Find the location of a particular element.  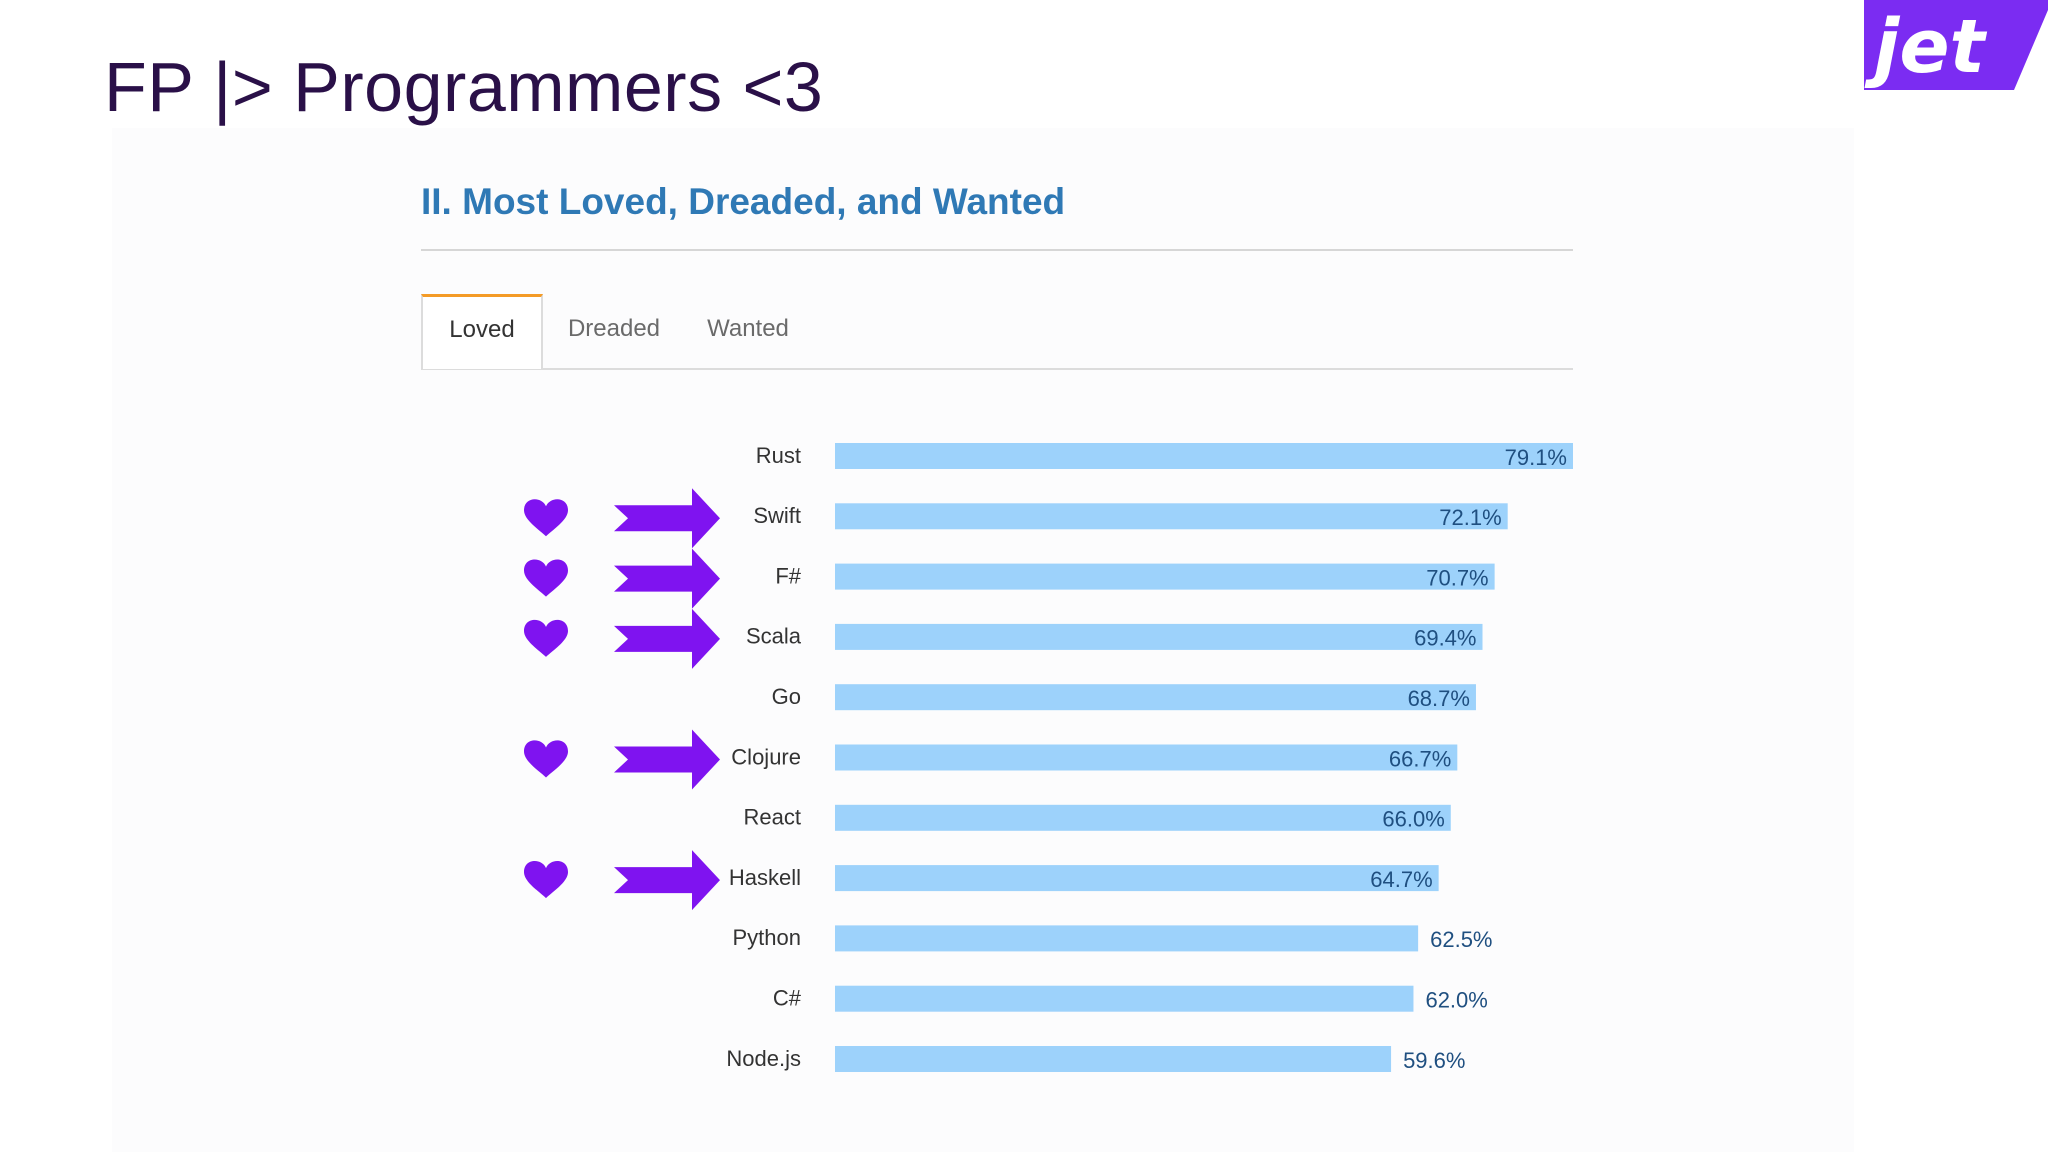

category-label: Clojure is located at coordinates (766, 756).